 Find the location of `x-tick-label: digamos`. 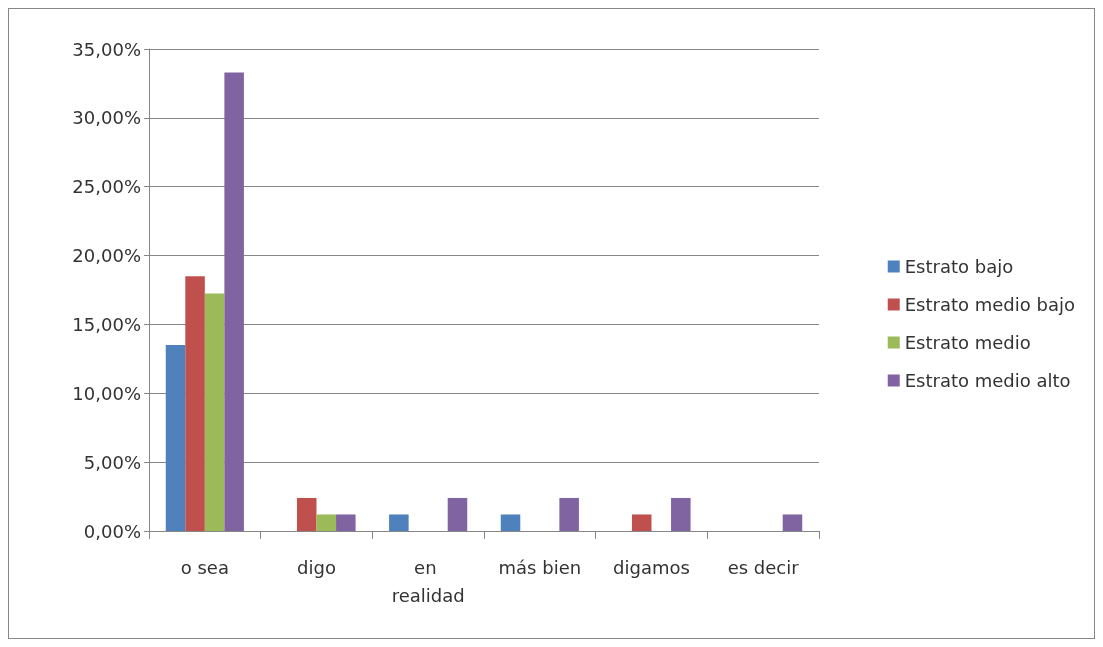

x-tick-label: digamos is located at coordinates (651, 567).